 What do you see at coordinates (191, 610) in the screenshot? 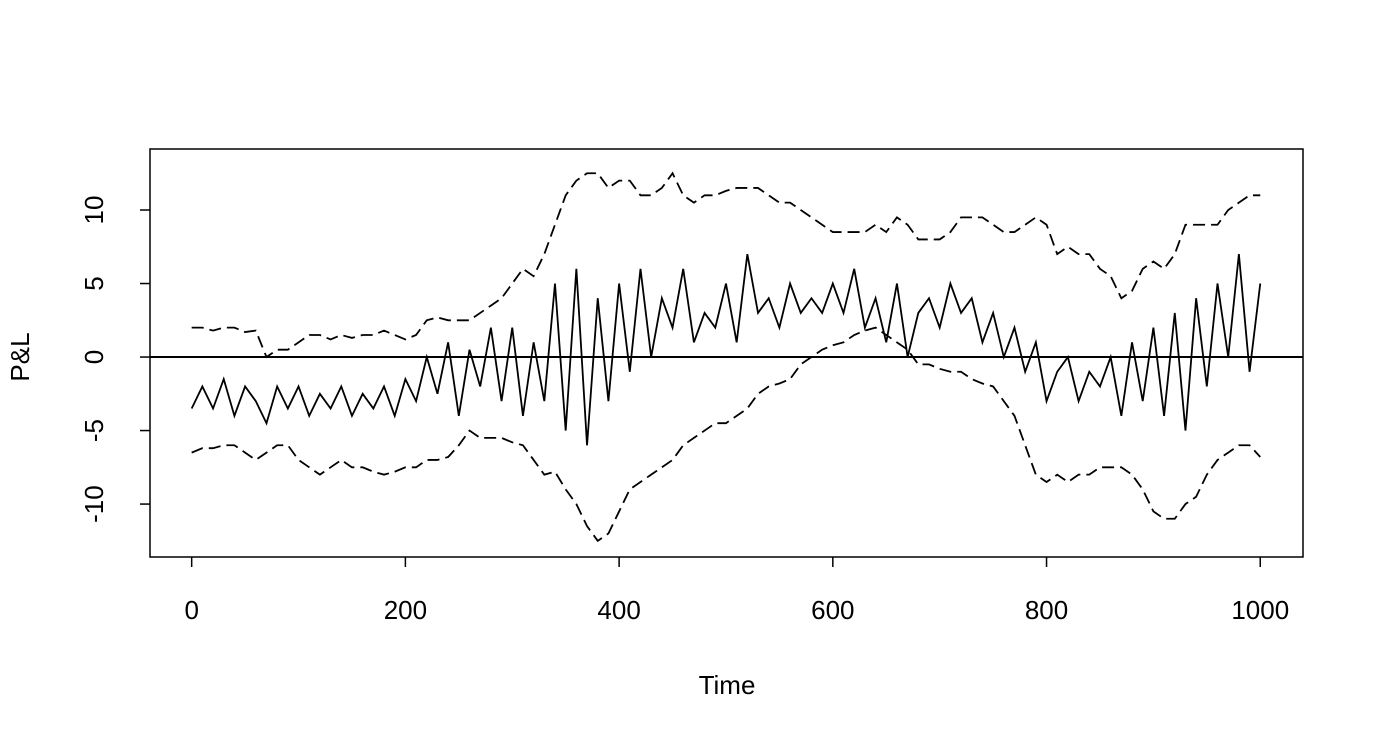
I see `x-tick-label: 0` at bounding box center [191, 610].